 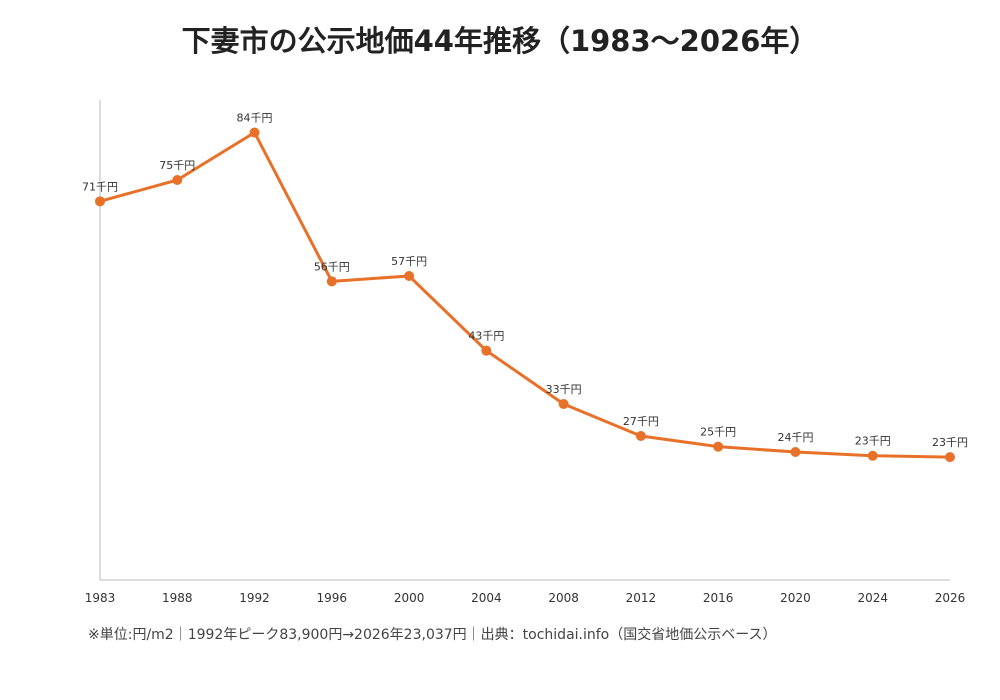 What do you see at coordinates (795, 598) in the screenshot?
I see `x-tick-label: 2020` at bounding box center [795, 598].